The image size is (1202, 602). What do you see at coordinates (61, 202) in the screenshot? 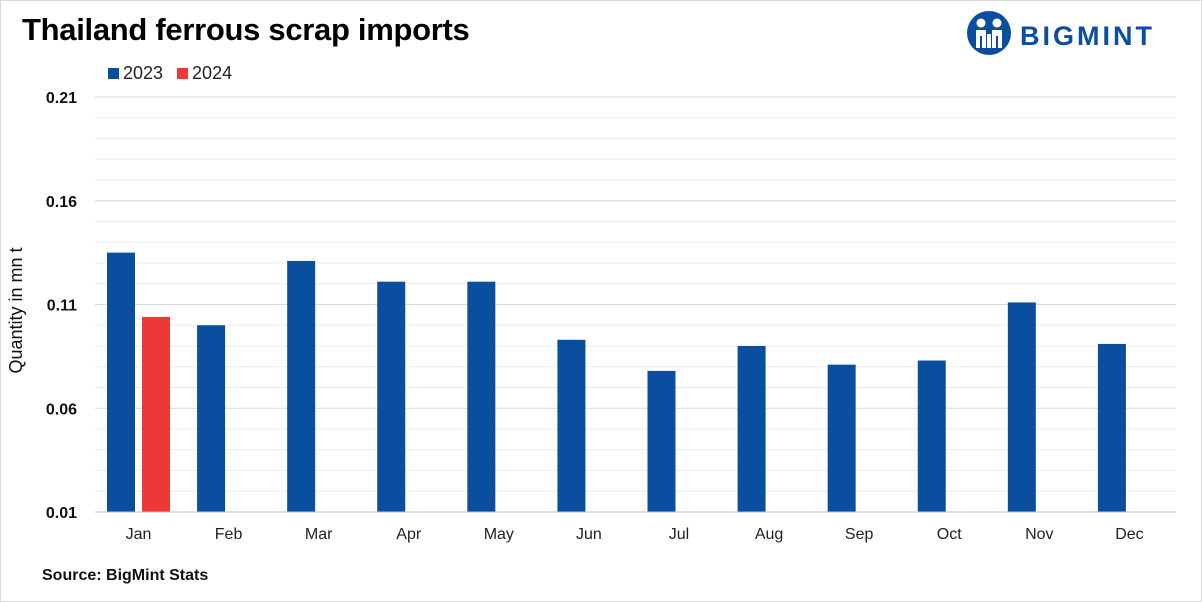
I see `y-tick-label: 0.16` at bounding box center [61, 202].